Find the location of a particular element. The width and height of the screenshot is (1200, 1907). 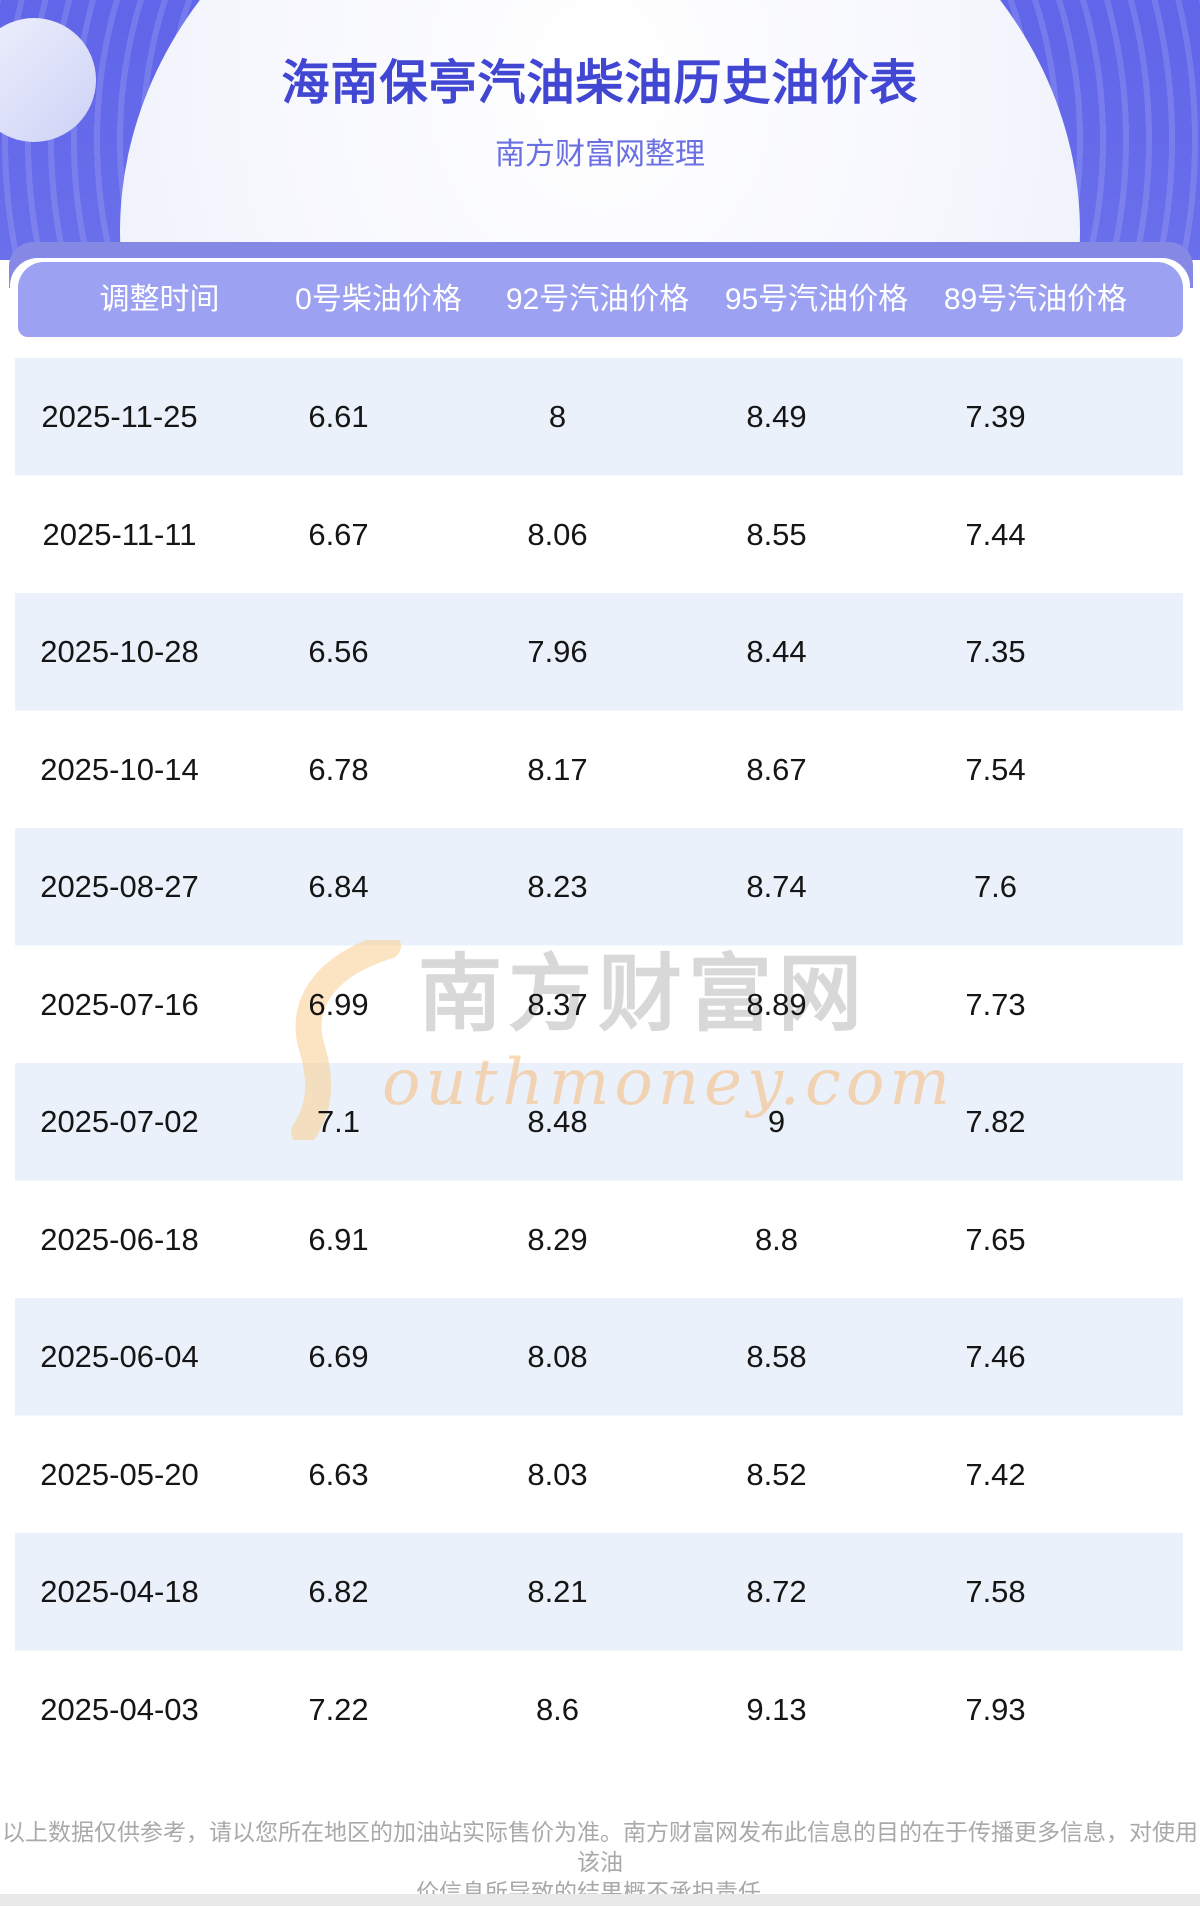

table-row: 2025-04-03 7.22 8.6 9.13 7.93 is located at coordinates (557, 1710).